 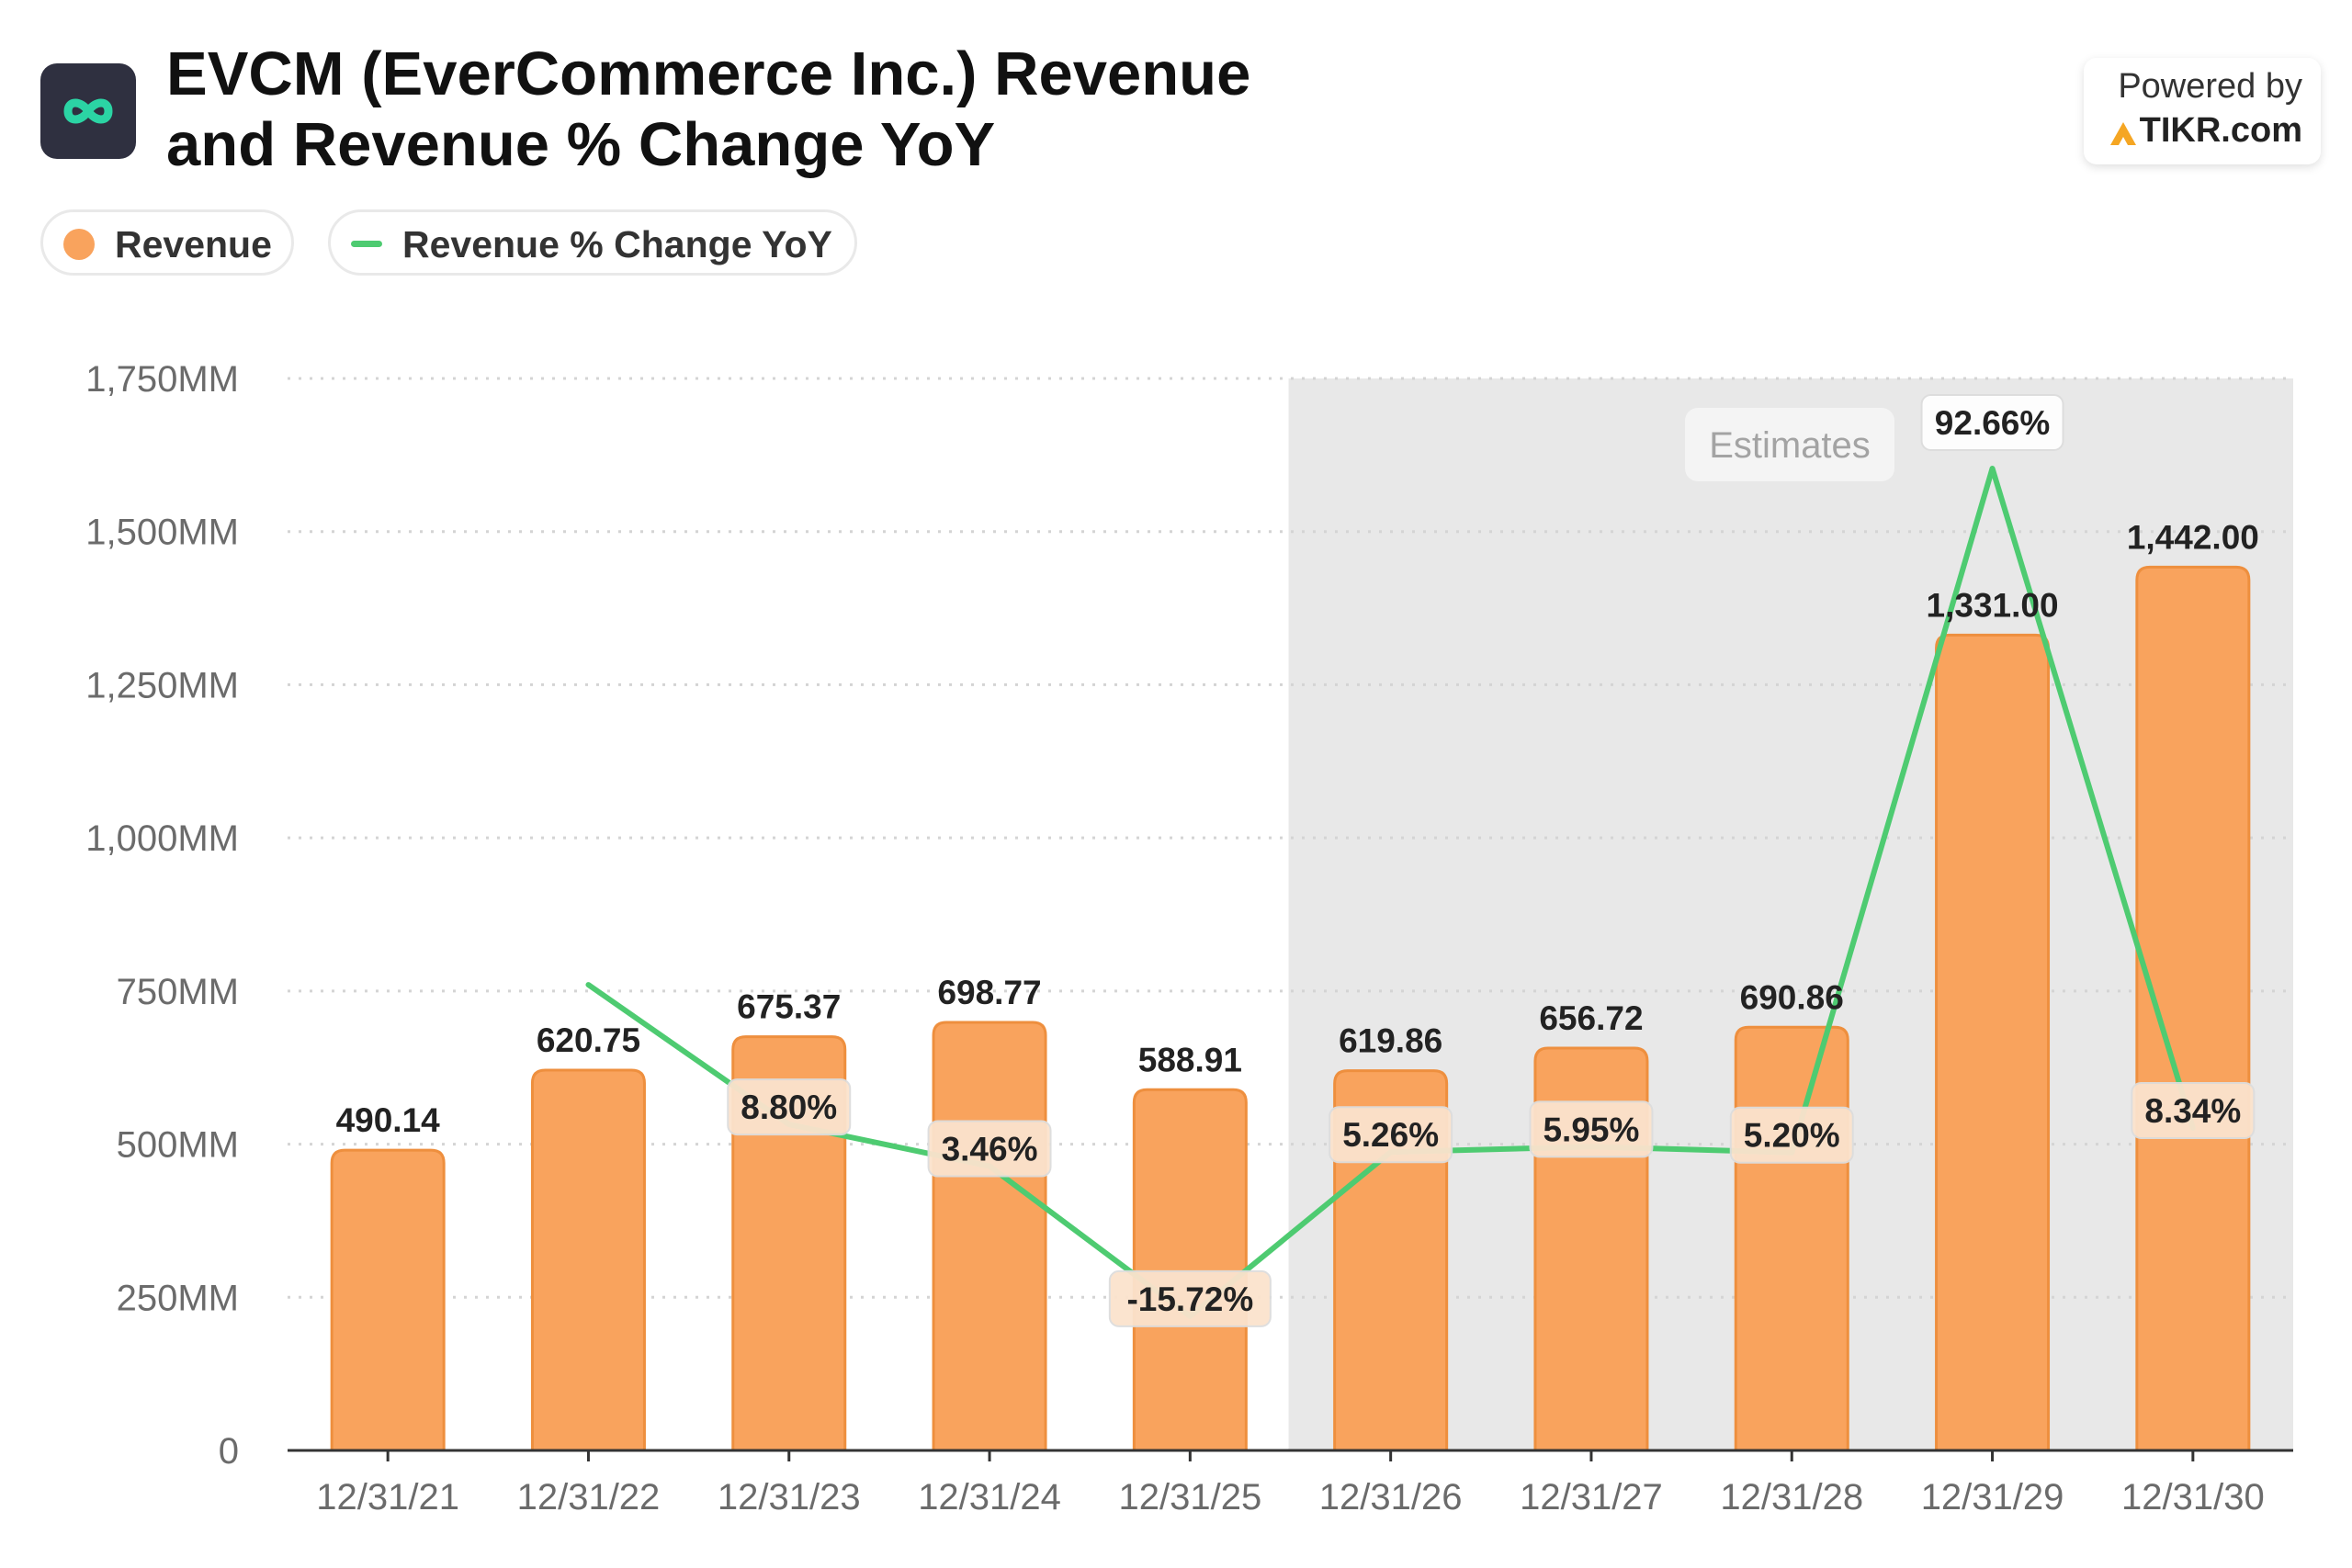 What do you see at coordinates (178, 1298) in the screenshot?
I see `y-tick-label: 250MM` at bounding box center [178, 1298].